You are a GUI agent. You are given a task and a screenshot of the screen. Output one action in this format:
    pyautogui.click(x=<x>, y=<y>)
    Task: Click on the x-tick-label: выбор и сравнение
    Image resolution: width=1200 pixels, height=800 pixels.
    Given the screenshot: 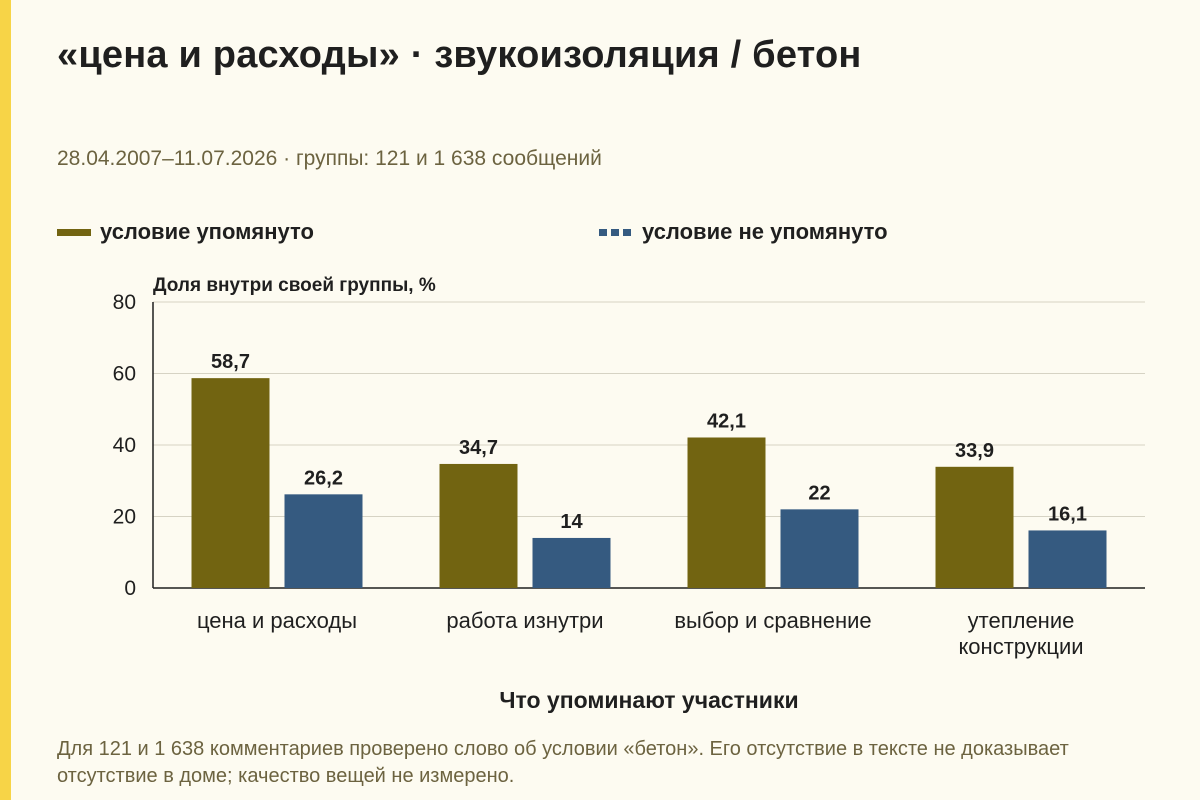 What is the action you would take?
    pyautogui.click(x=772, y=620)
    